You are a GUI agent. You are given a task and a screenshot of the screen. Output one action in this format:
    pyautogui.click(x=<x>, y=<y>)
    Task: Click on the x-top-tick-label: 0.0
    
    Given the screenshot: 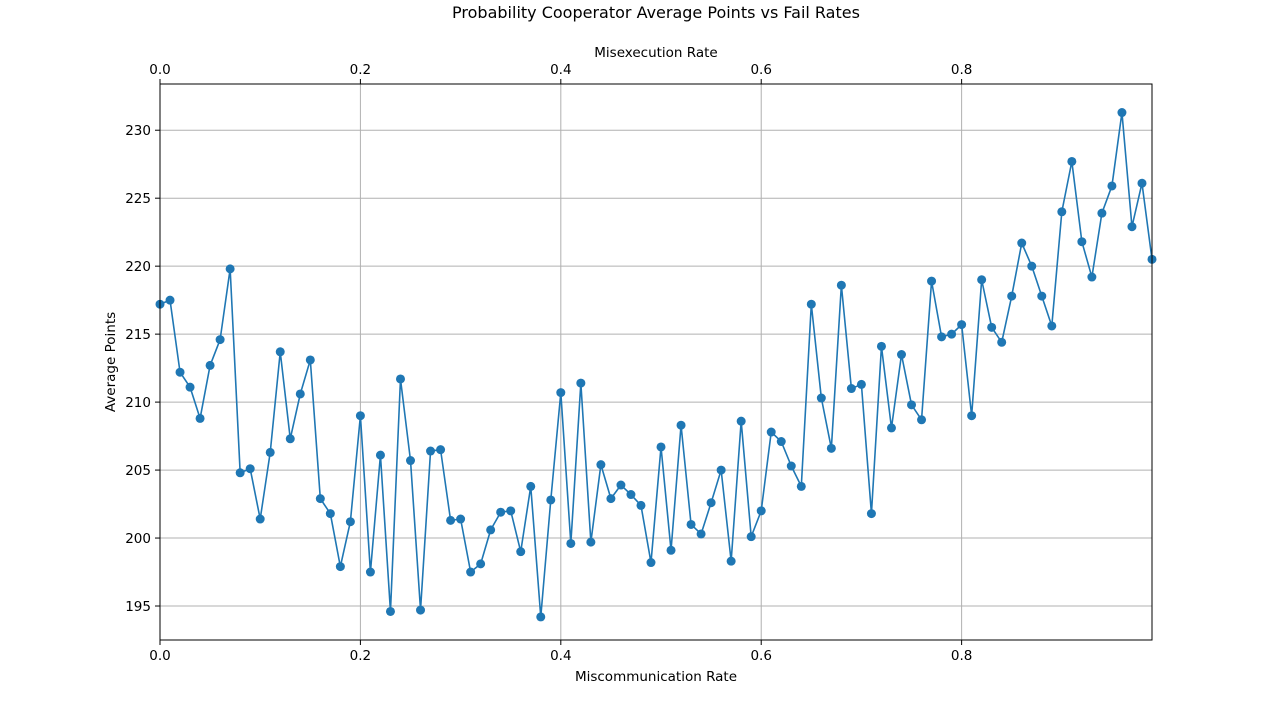 What is the action you would take?
    pyautogui.click(x=159, y=70)
    